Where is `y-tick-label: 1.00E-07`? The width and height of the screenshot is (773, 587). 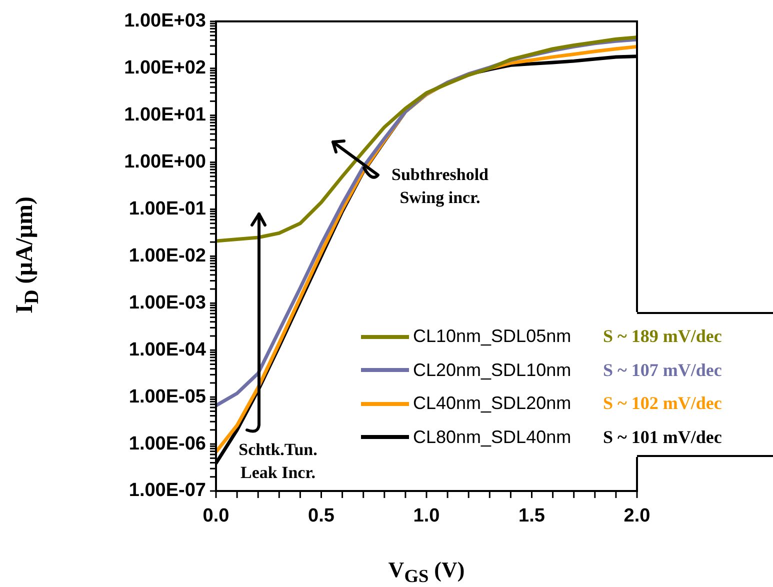 y-tick-label: 1.00E-07 is located at coordinates (167, 491).